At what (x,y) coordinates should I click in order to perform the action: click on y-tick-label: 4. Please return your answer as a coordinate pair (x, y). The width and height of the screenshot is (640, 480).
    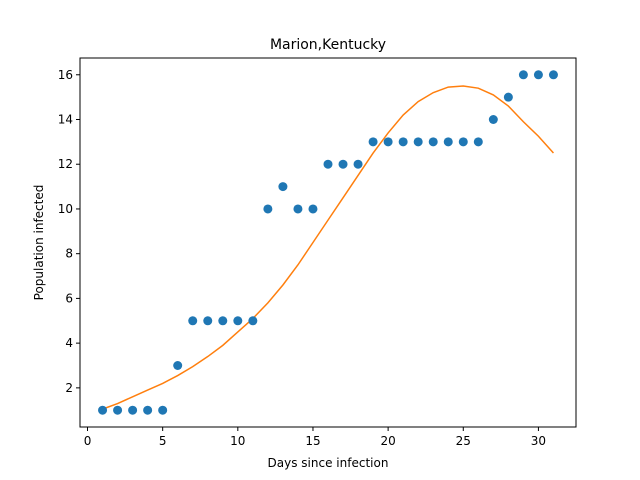
    Looking at the image, I should click on (69, 343).